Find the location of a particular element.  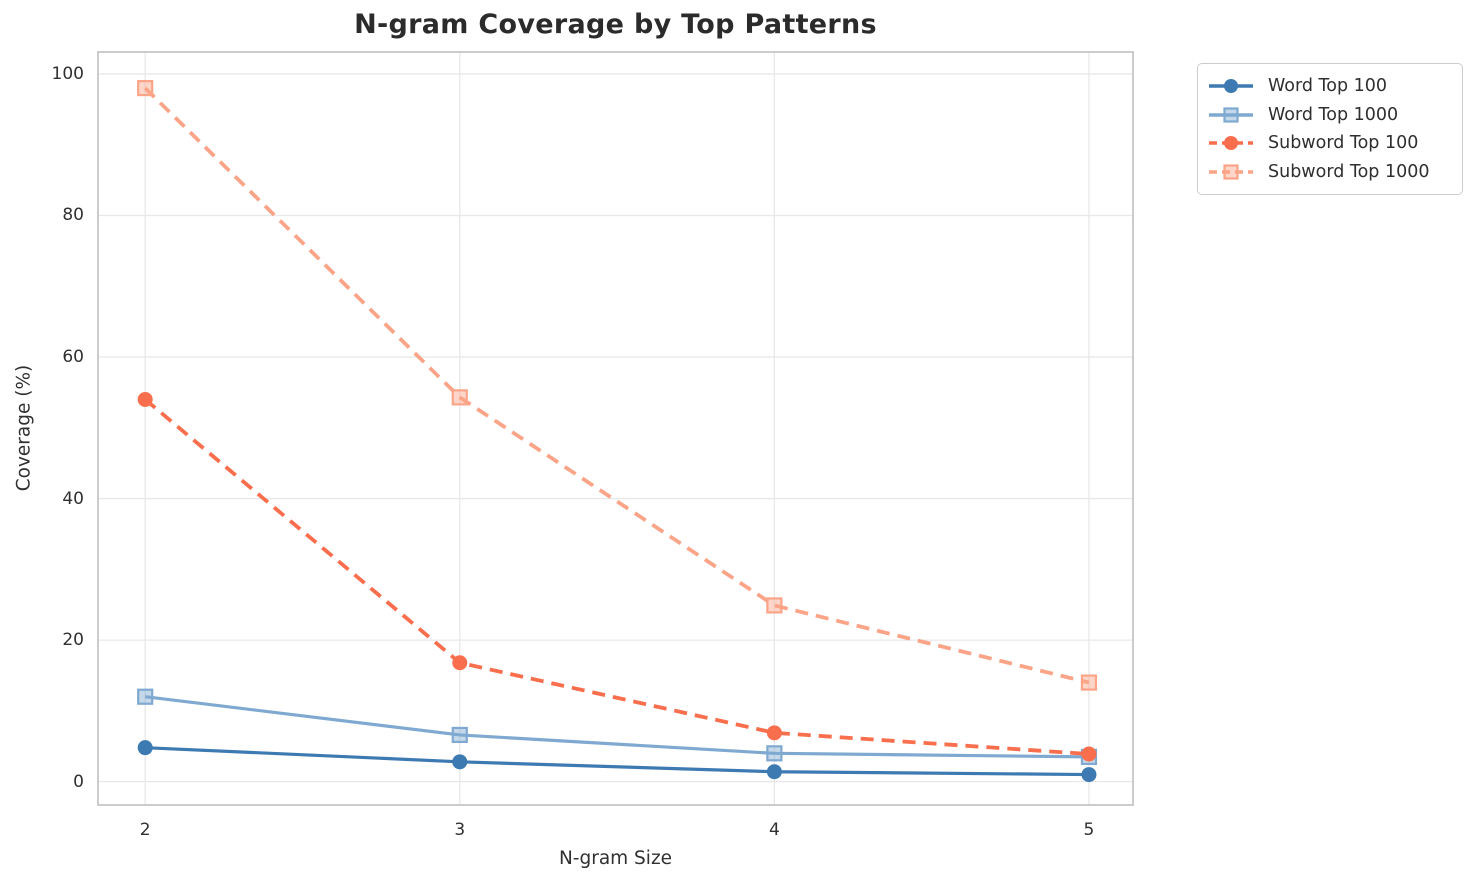

x-tick-label: 5 is located at coordinates (1089, 830).